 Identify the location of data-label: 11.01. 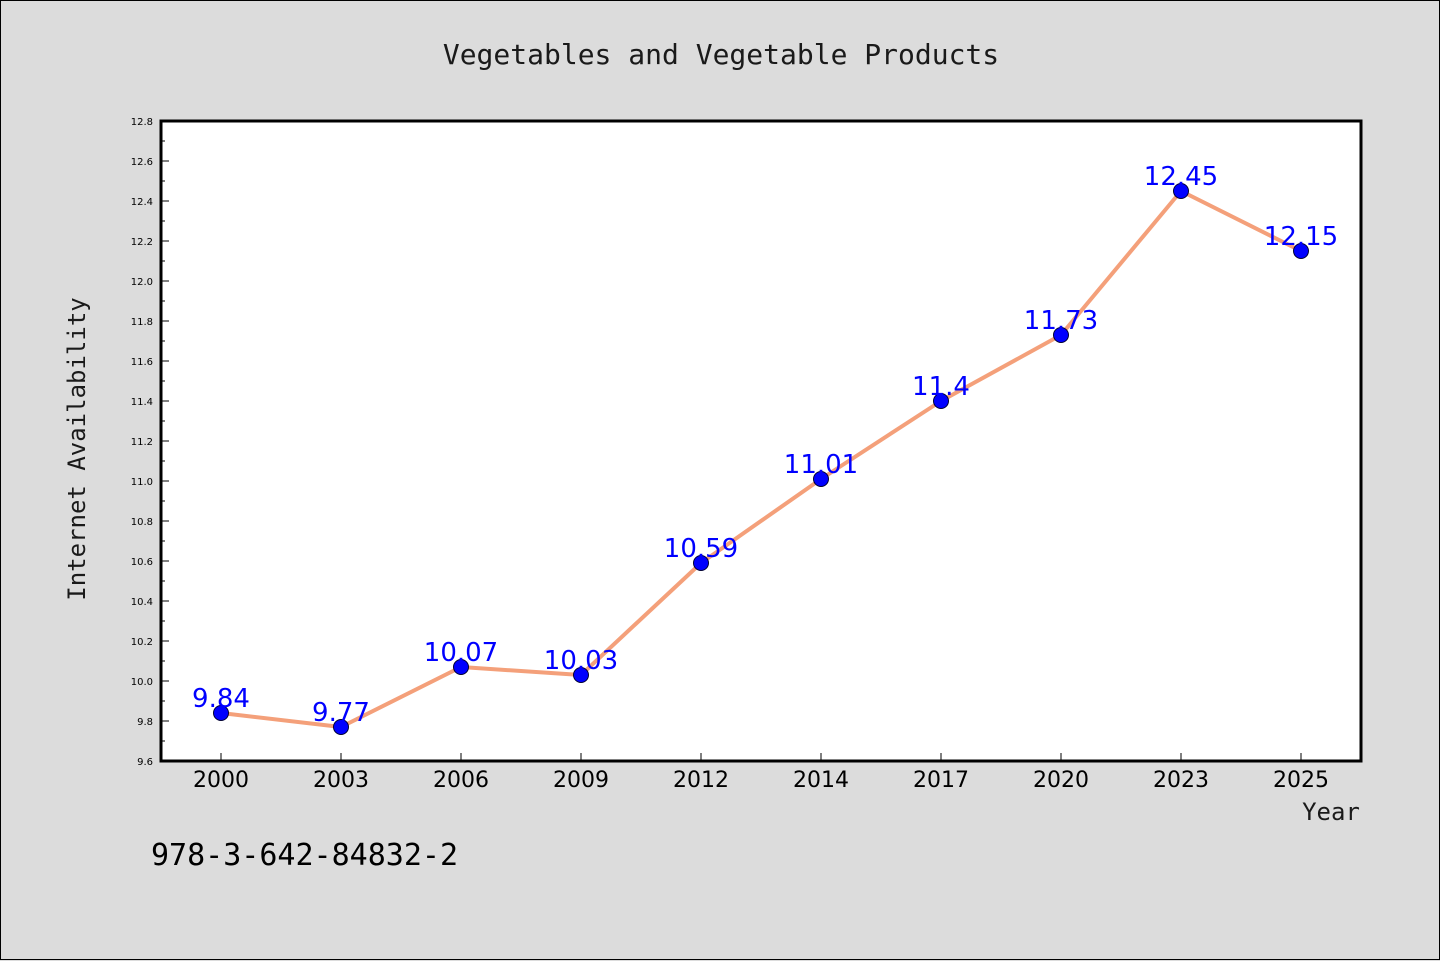
(821, 465).